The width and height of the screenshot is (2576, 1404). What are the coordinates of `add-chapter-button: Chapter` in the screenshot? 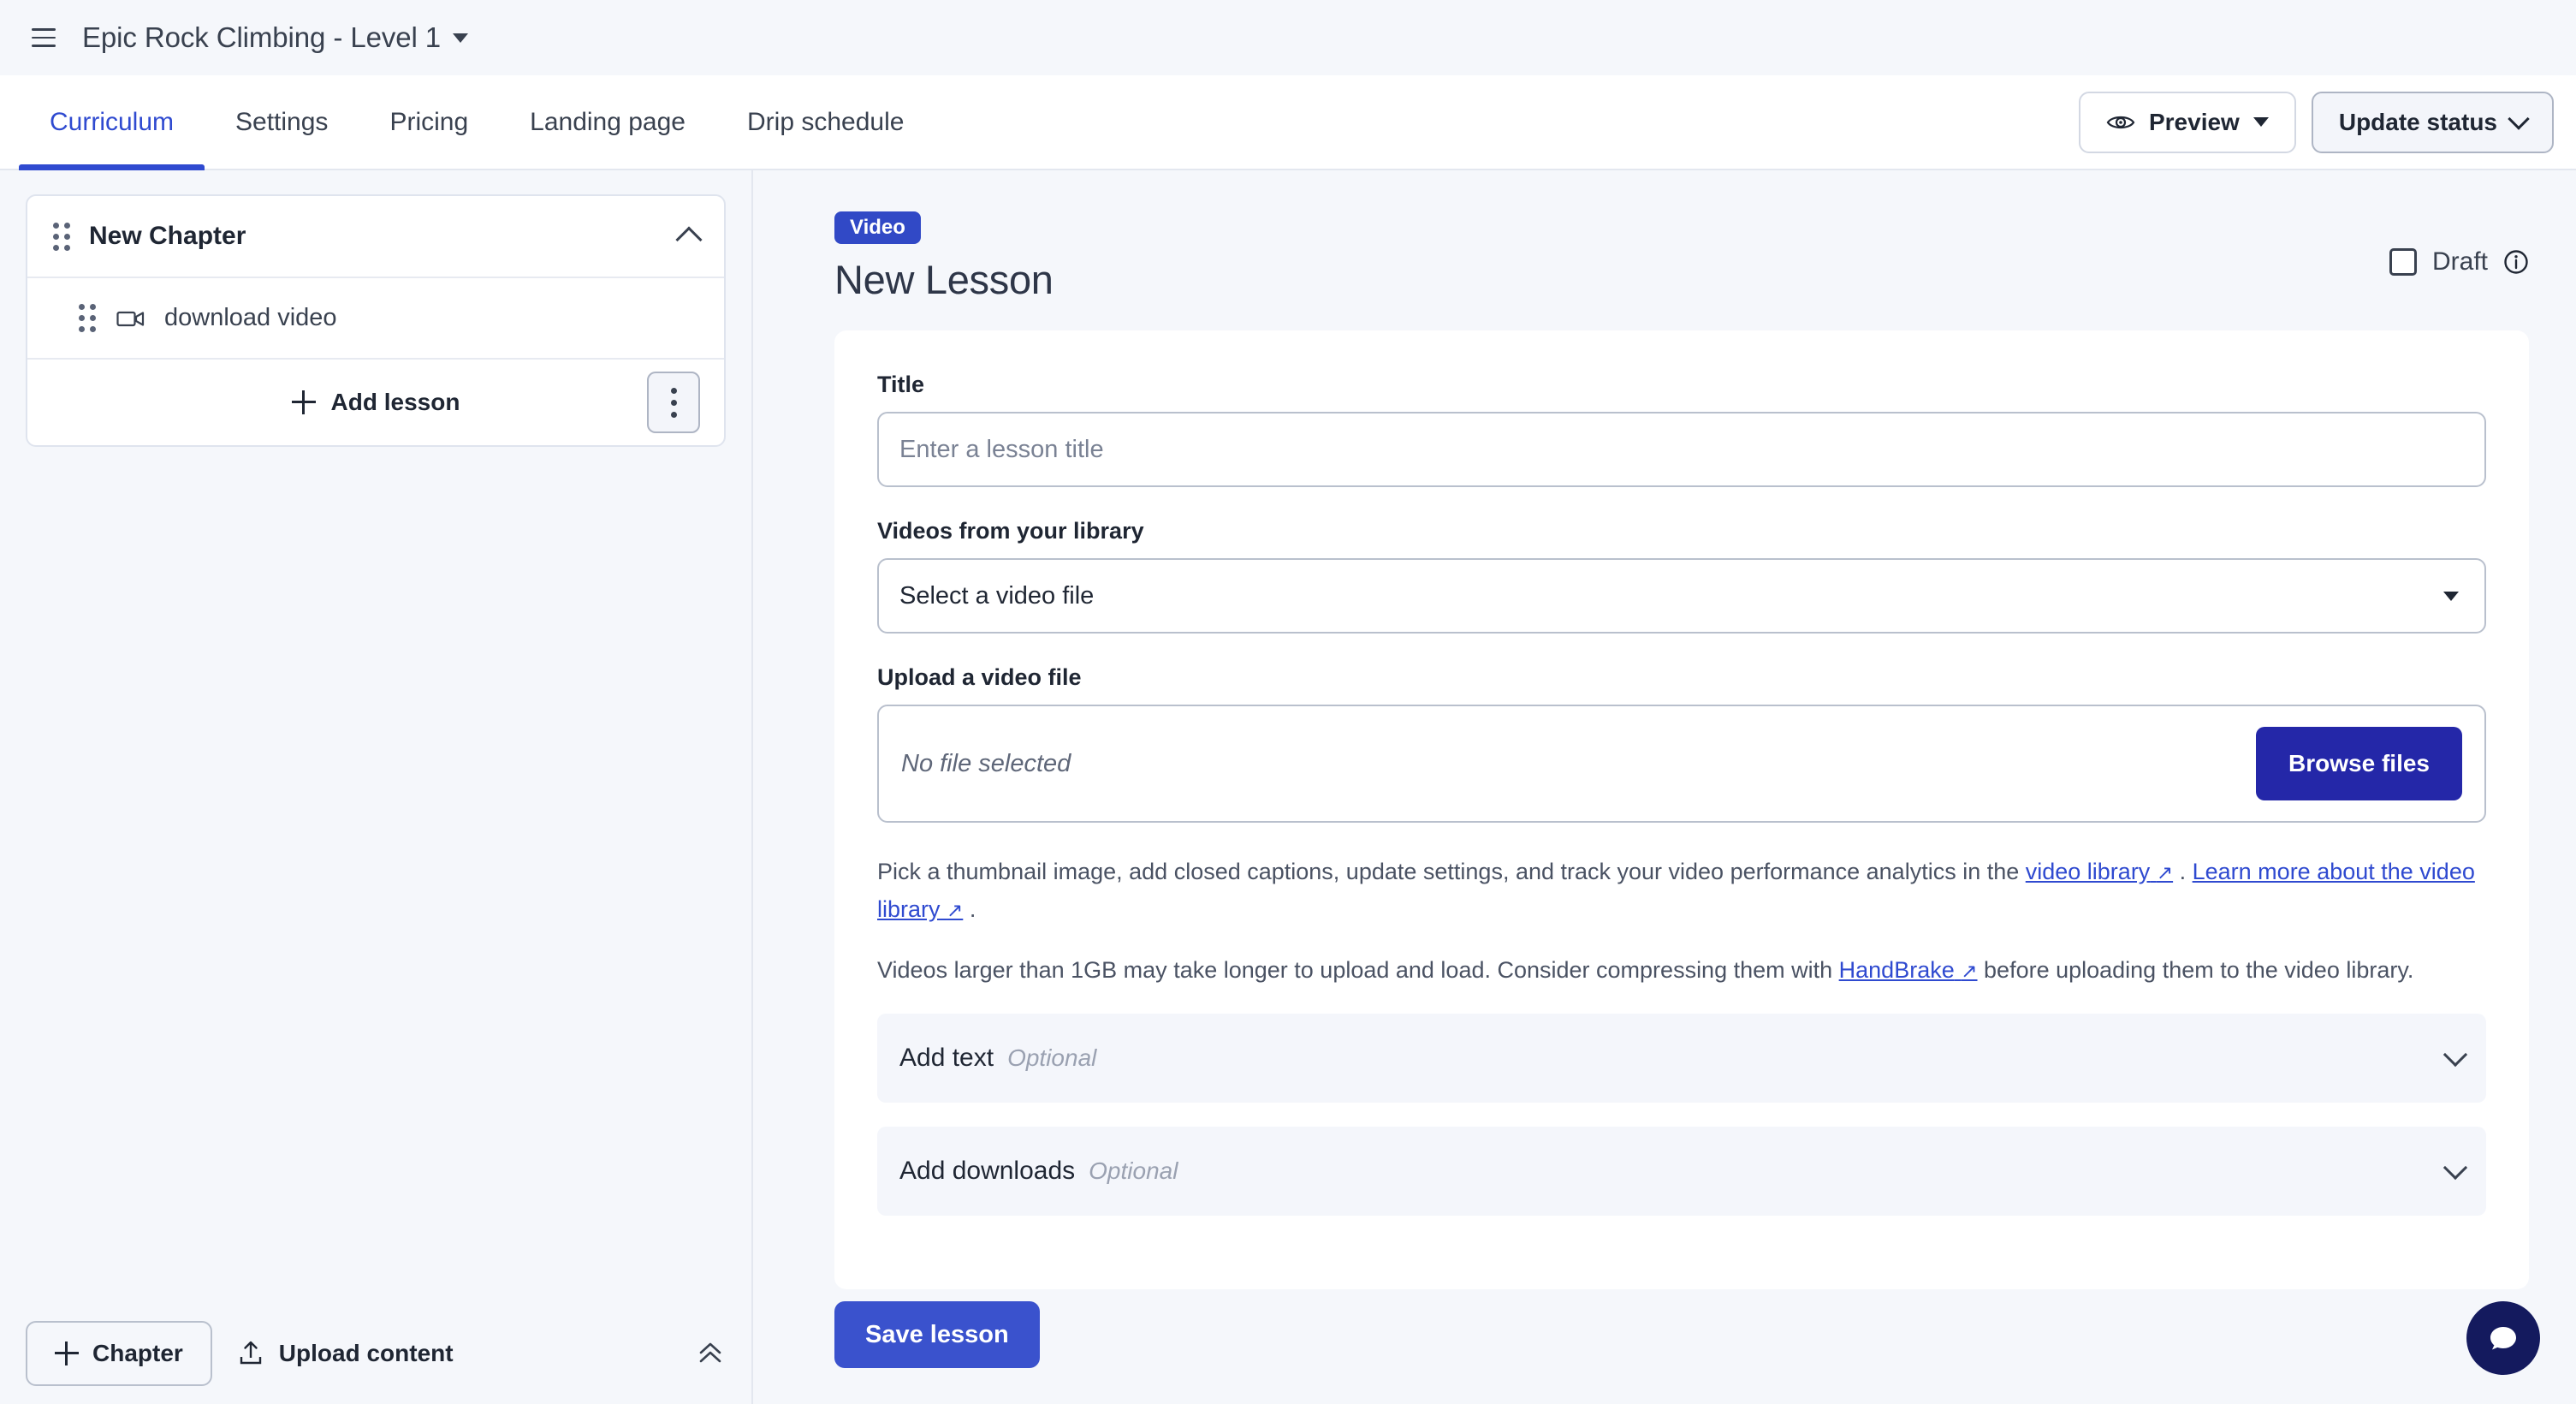 It's located at (119, 1353).